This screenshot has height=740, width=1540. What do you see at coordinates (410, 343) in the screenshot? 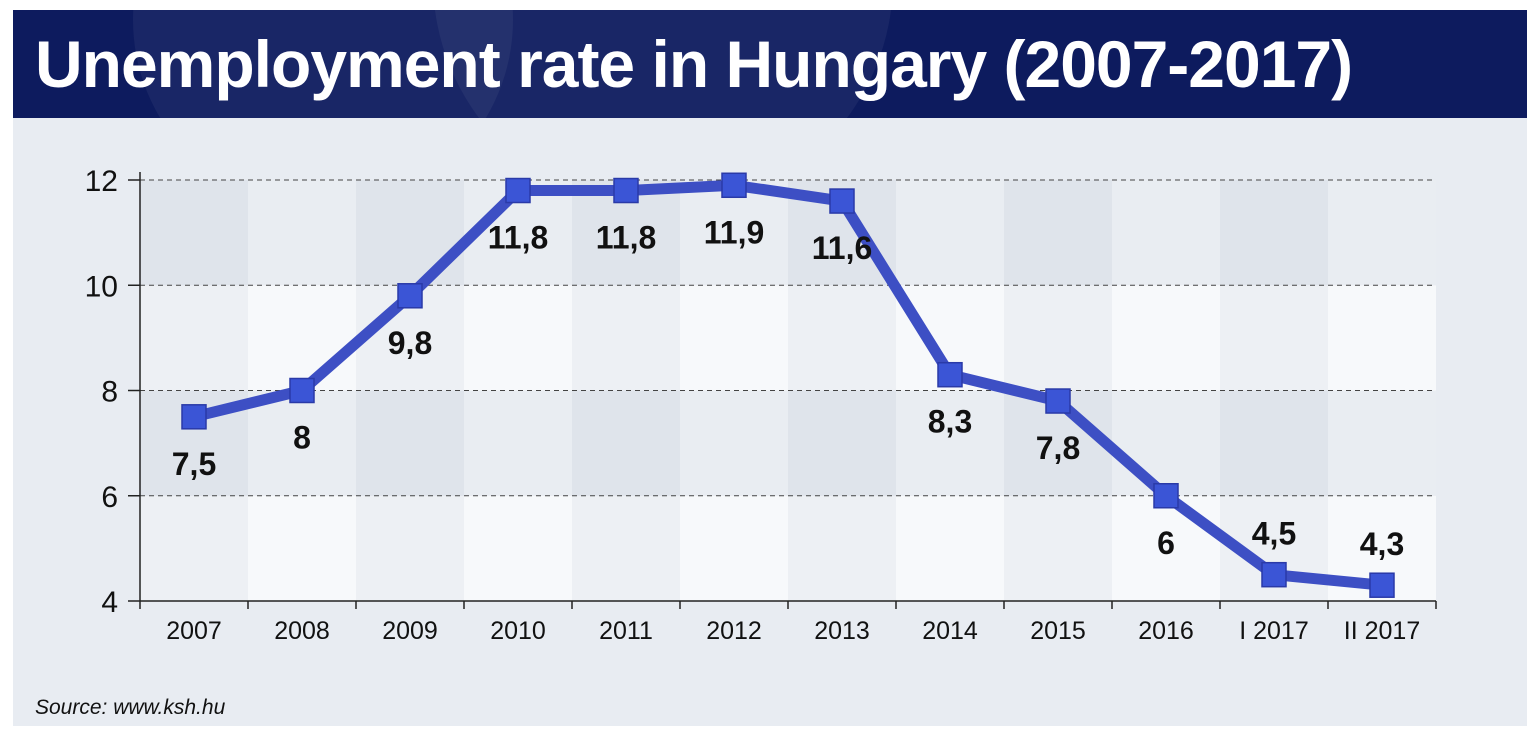
I see `data-label: 9,8` at bounding box center [410, 343].